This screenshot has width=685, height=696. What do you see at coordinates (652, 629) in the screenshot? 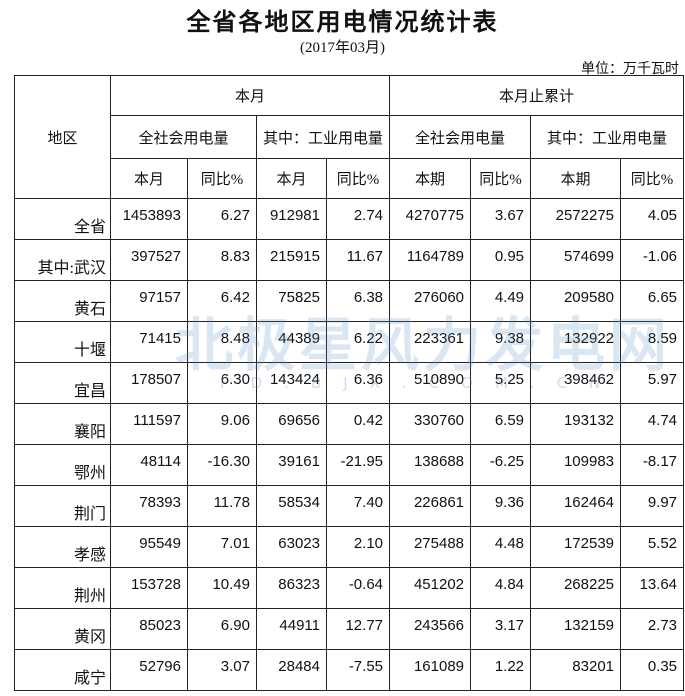
I see `value: 2.73` at bounding box center [652, 629].